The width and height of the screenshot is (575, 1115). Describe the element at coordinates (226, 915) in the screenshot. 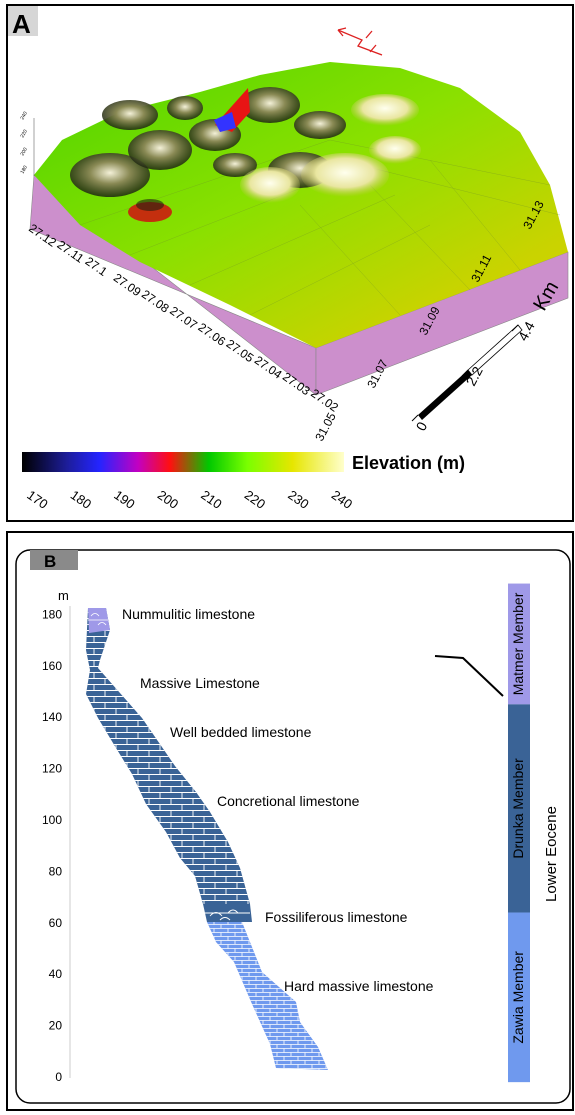

I see `fossil-symbols` at that location.